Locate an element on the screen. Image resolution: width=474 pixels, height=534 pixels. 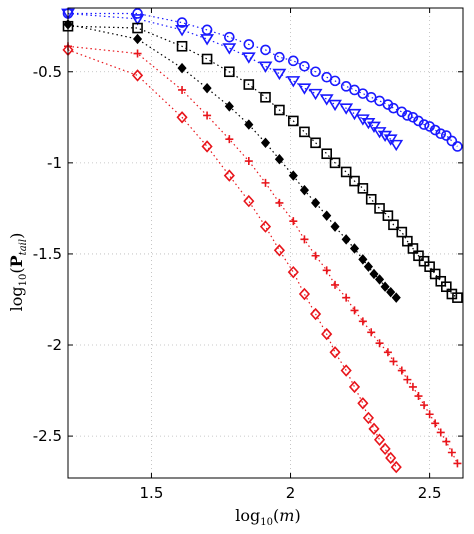
x-label-close: ) is located at coordinates (297, 515).